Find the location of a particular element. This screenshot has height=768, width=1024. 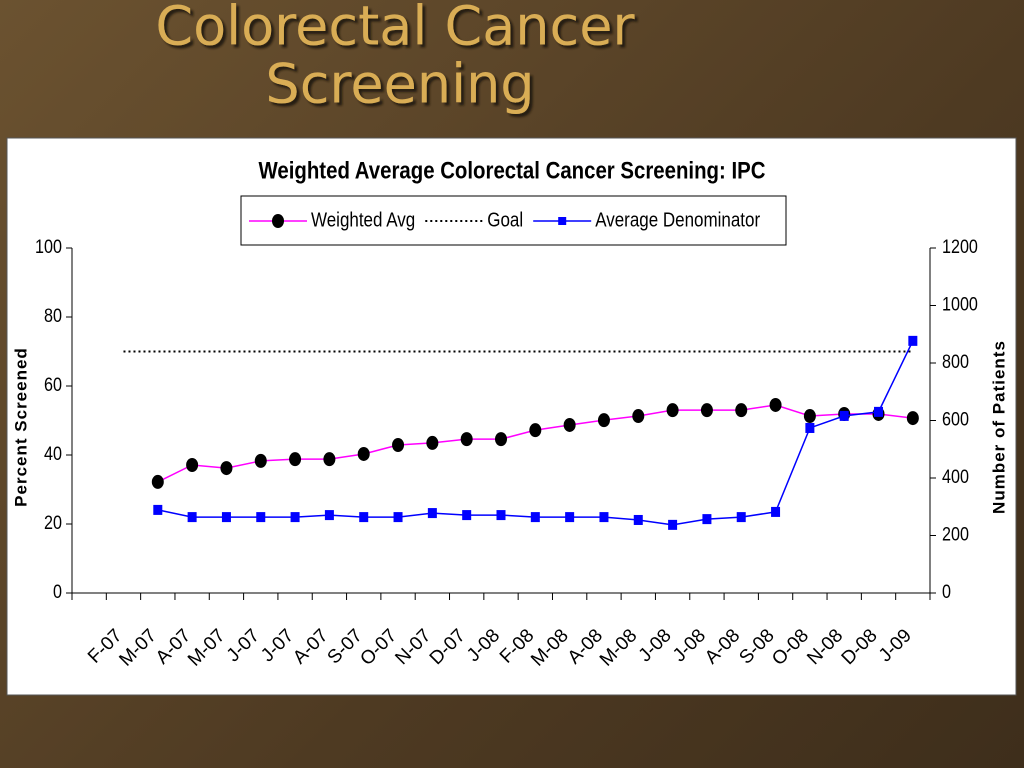

y2-tick-label: 200 is located at coordinates (955, 534).